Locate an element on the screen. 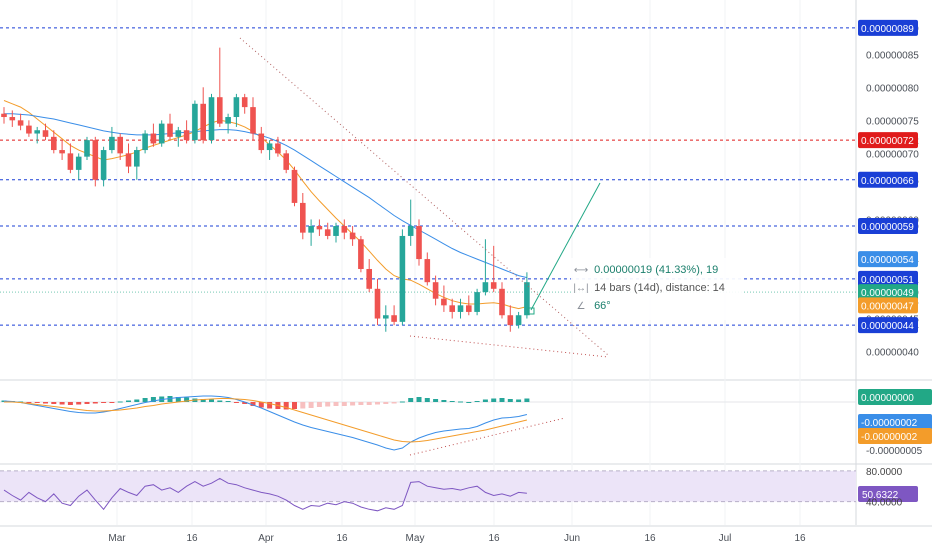  projection-line is located at coordinates (565, 246).